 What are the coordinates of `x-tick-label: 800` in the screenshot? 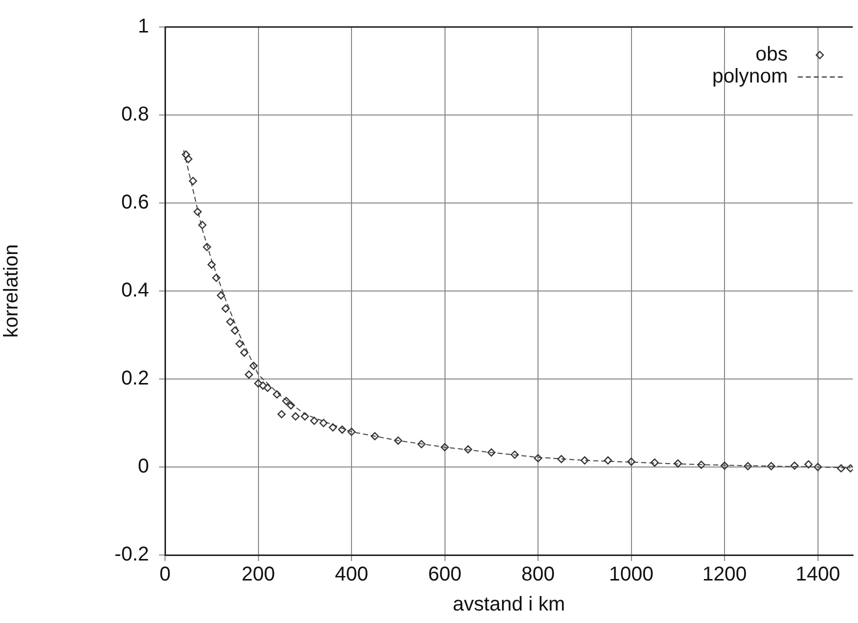 It's located at (538, 575).